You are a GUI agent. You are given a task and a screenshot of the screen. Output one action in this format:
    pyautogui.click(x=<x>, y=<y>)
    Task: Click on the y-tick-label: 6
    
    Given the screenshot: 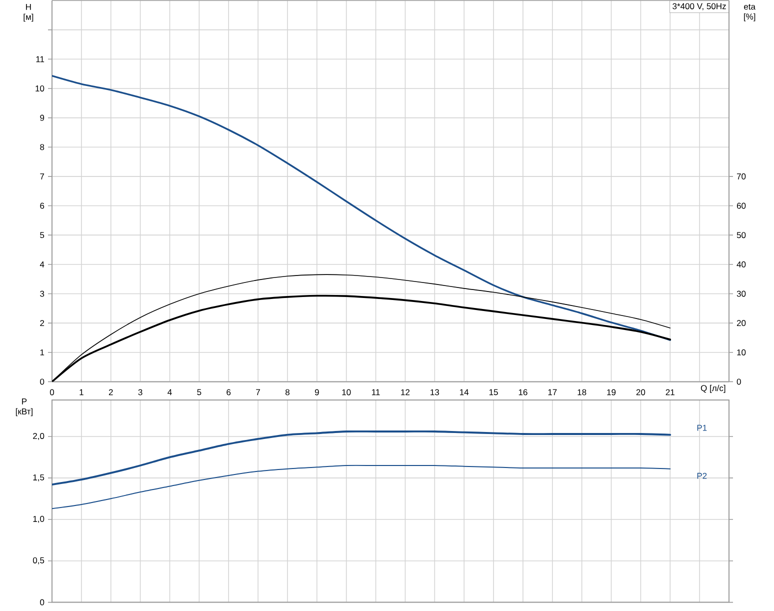 What is the action you would take?
    pyautogui.click(x=42, y=205)
    